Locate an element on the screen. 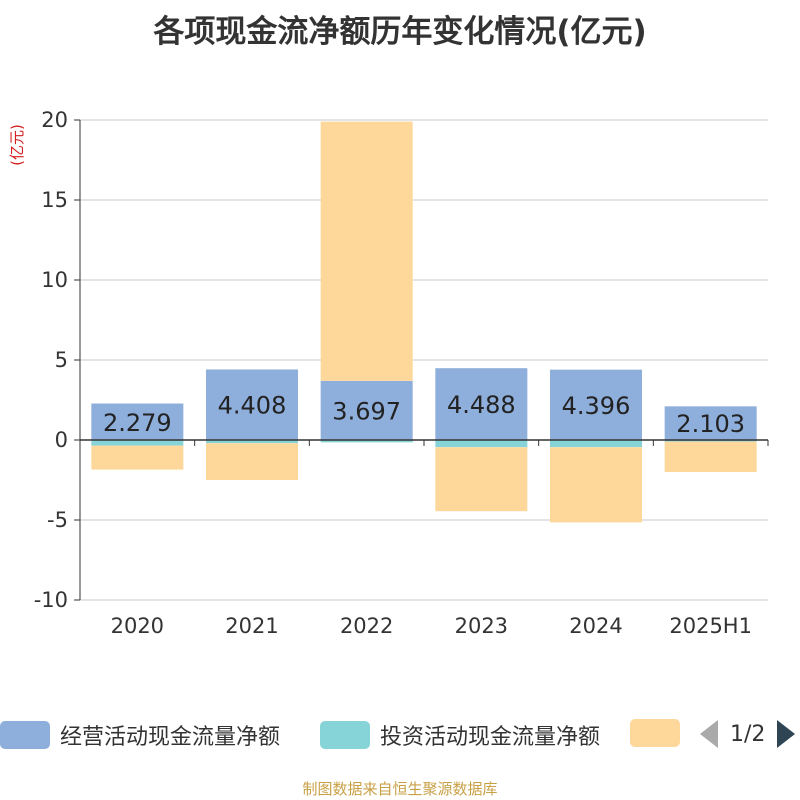 This screenshot has height=800, width=800. bar-series3-2023 is located at coordinates (481, 479).